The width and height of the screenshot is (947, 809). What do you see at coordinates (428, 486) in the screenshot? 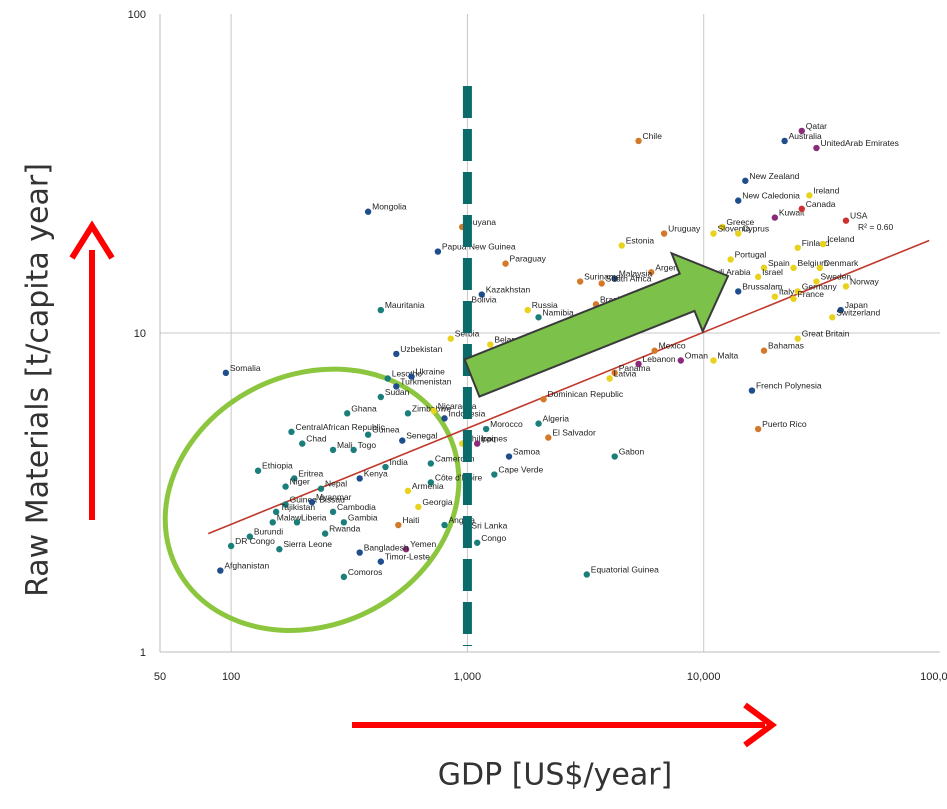
I see `data-point-label: Armenia` at bounding box center [428, 486].